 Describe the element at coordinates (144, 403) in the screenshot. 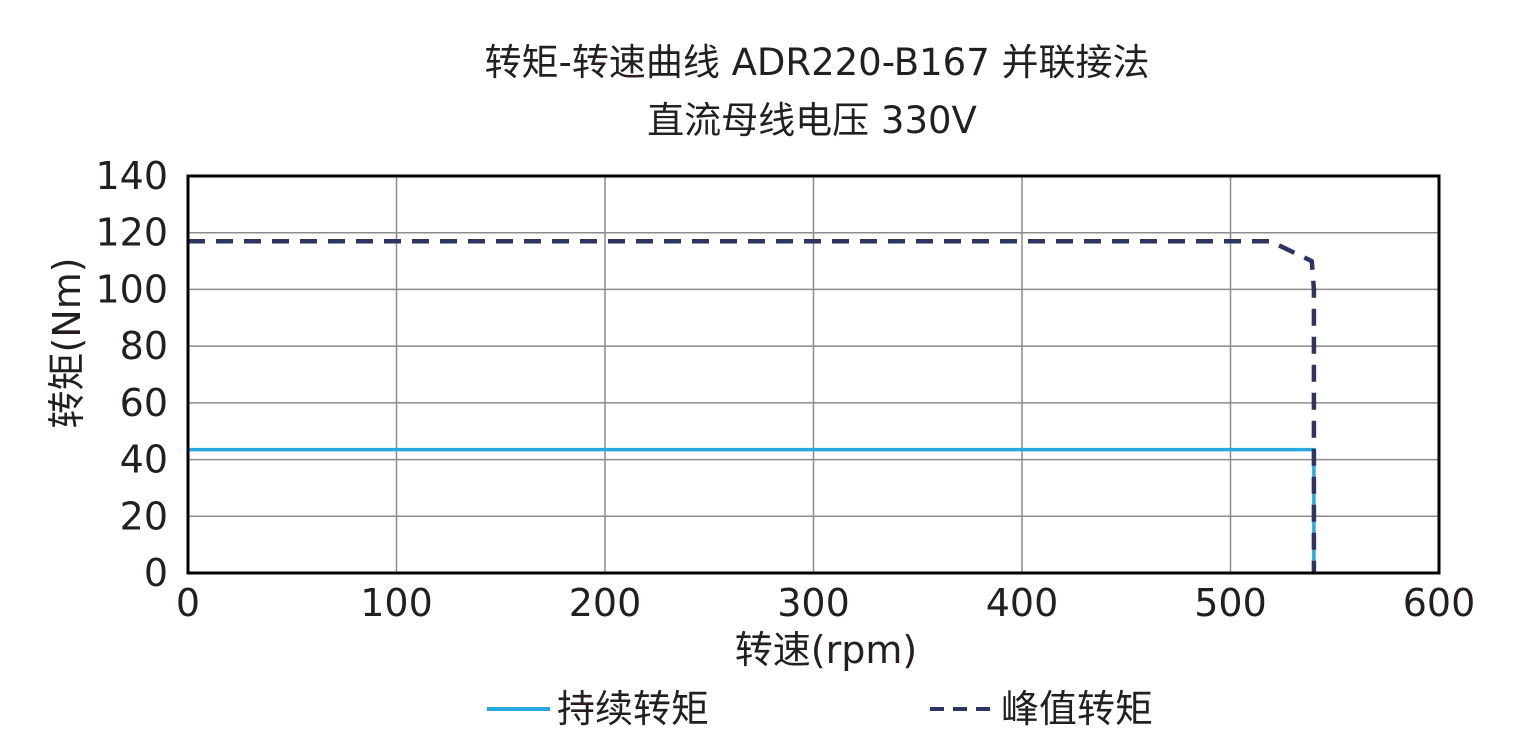

I see `y-tick-label: 60` at that location.